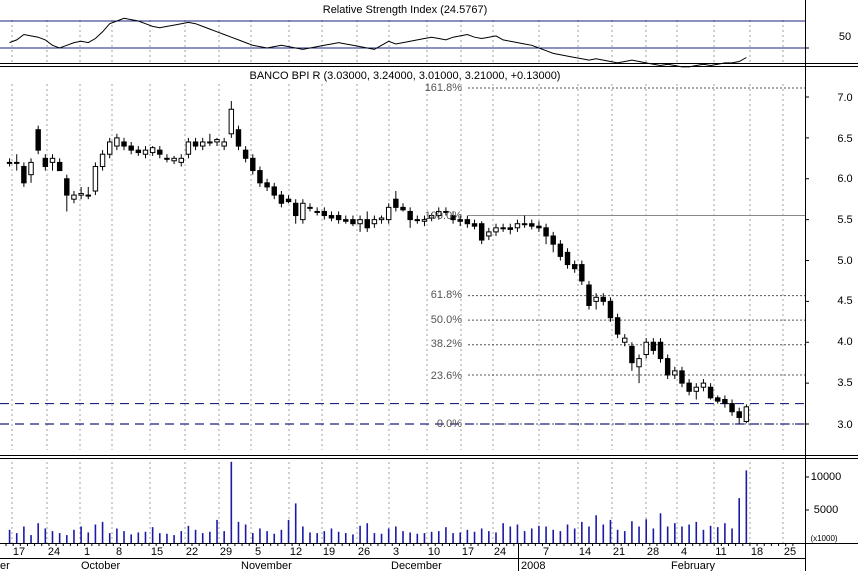 The image size is (858, 576). Describe the element at coordinates (444, 88) in the screenshot. I see `fib-label-161-8: 161.8%` at that location.